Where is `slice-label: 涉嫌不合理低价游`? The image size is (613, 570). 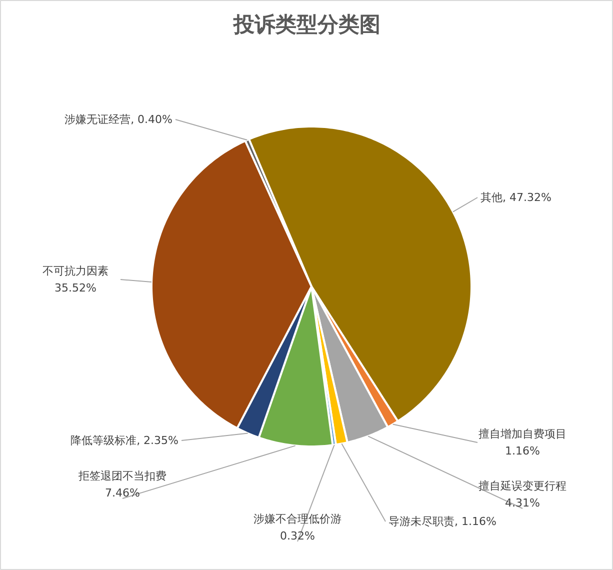 slice-label: 涉嫌不合理低价游 is located at coordinates (298, 519).